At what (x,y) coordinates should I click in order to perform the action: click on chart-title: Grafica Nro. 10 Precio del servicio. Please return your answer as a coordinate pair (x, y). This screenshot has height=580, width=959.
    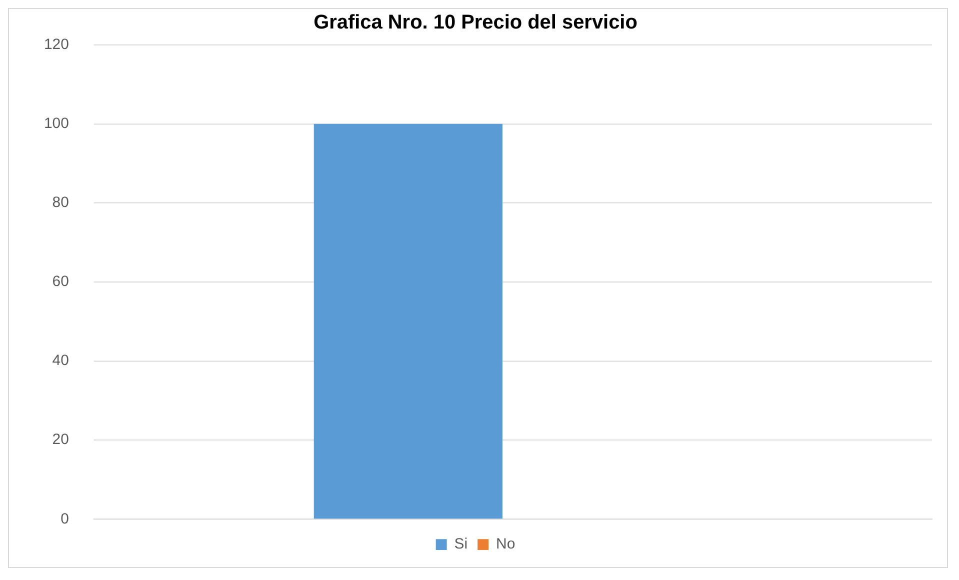
    Looking at the image, I should click on (476, 22).